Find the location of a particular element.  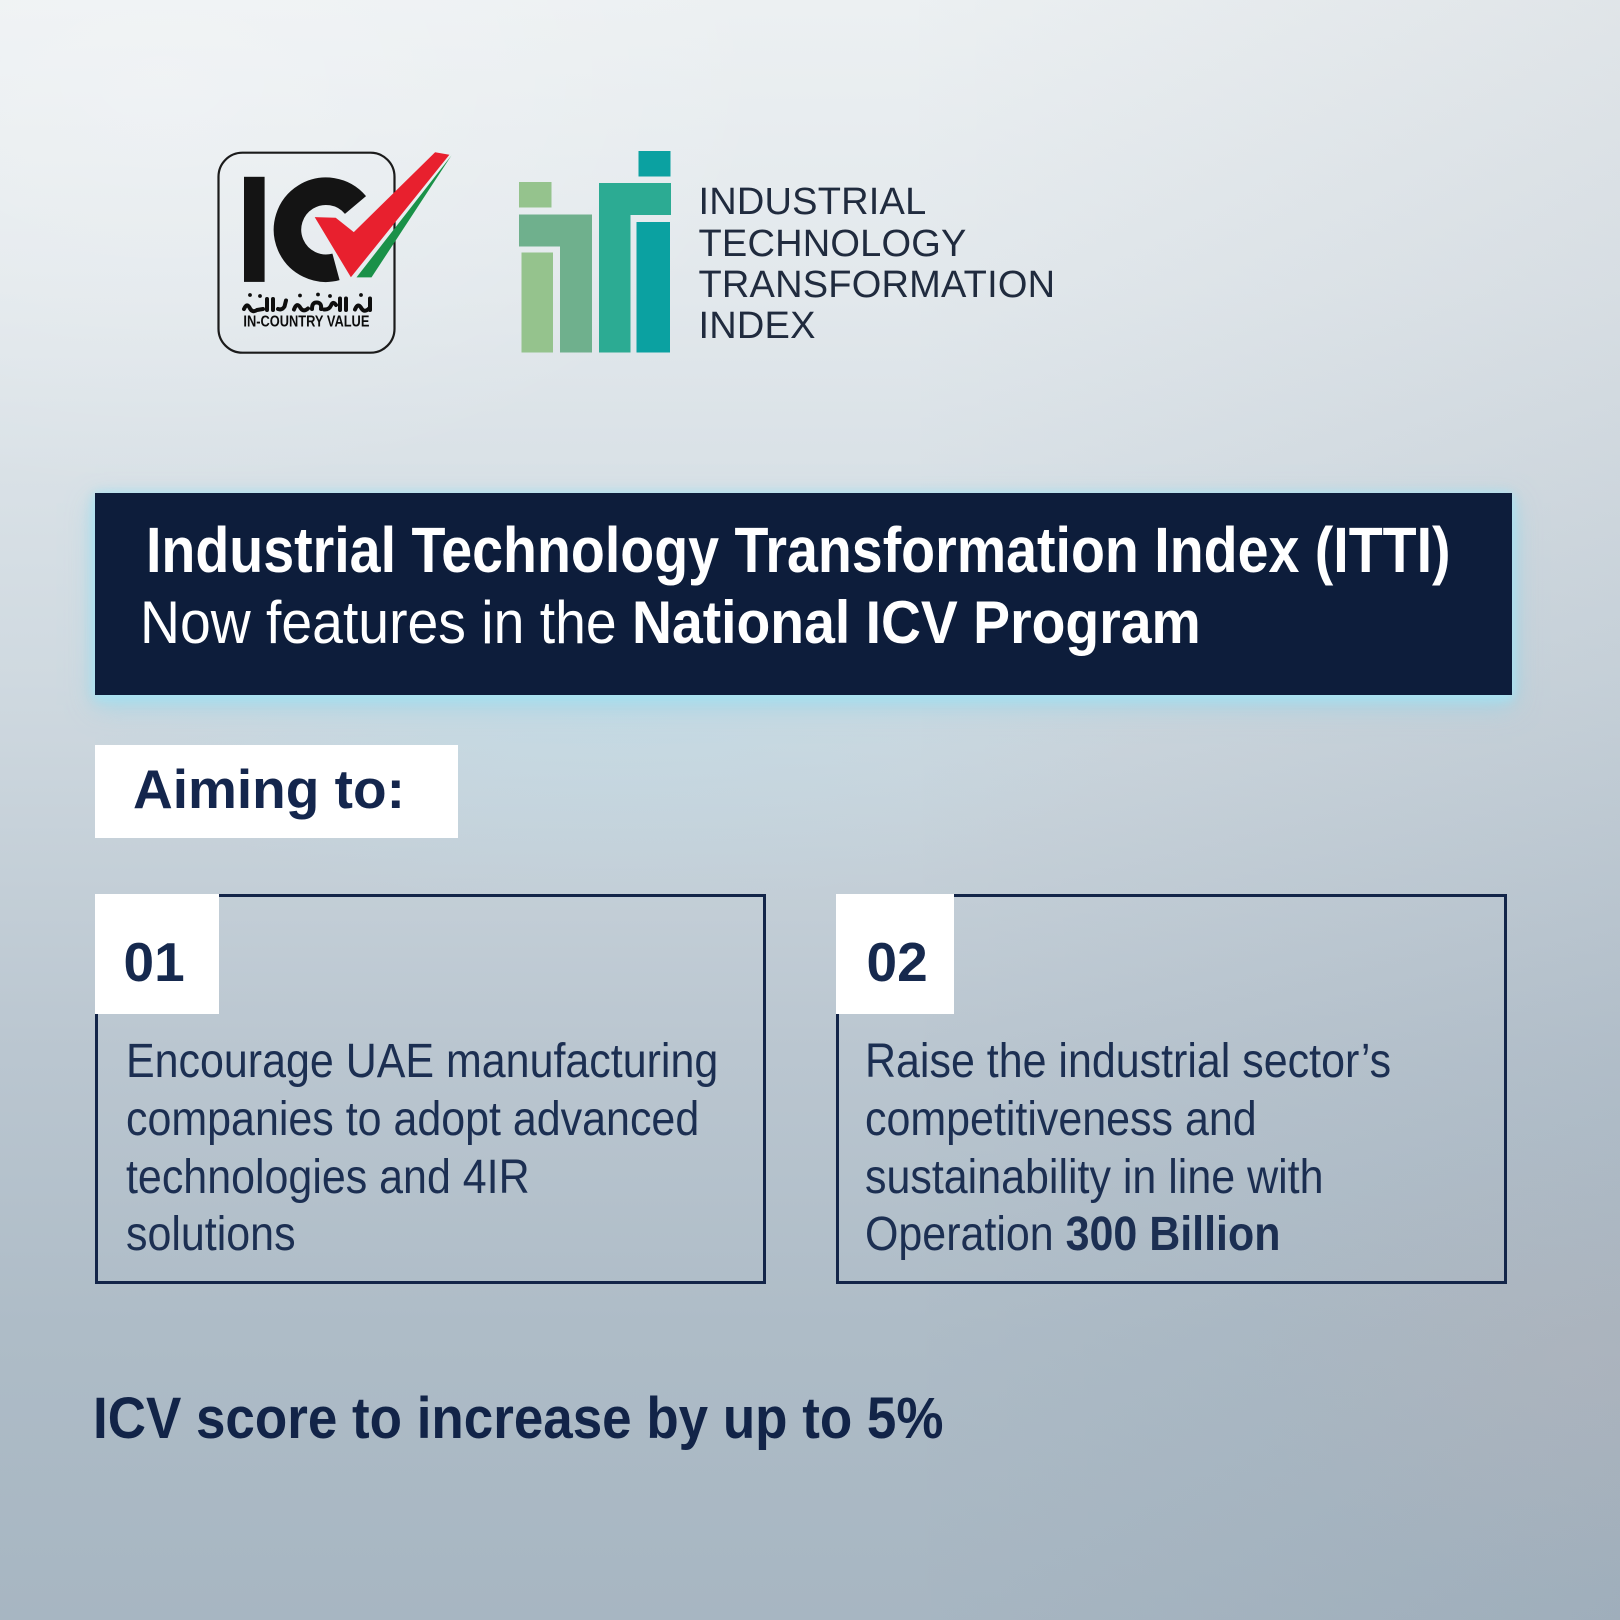

svg-text: IN-COUNTRY VALUE is located at coordinates (306, 321).